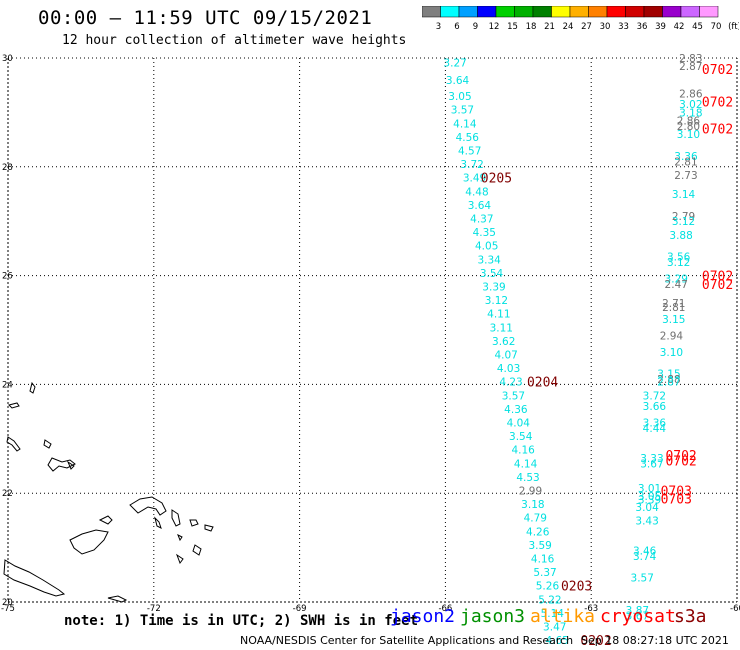 The height and width of the screenshot is (650, 740). What do you see at coordinates (519, 423) in the screenshot?
I see `wave-height-value: 4.04` at bounding box center [519, 423].